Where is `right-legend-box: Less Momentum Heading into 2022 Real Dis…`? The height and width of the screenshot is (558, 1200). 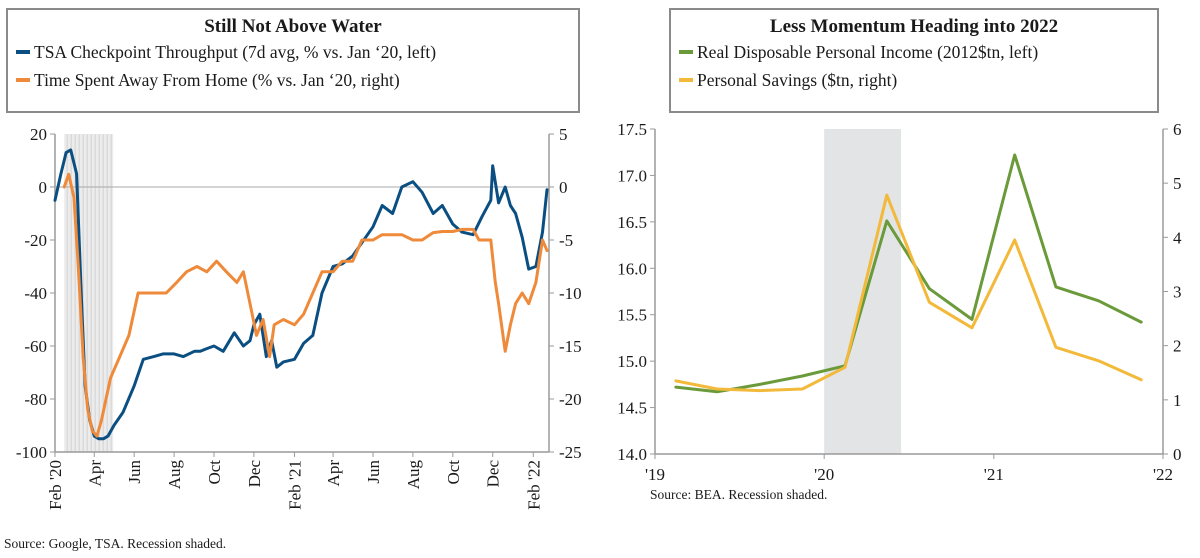 right-legend-box: Less Momentum Heading into 2022 Real Dis… is located at coordinates (914, 60).